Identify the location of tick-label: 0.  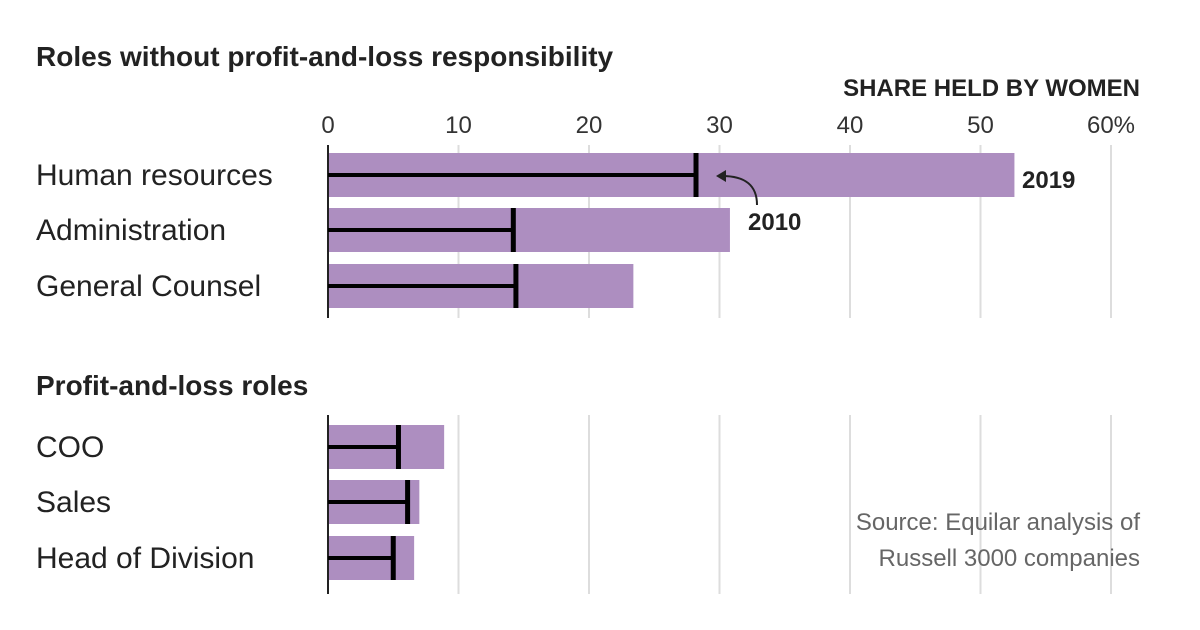
(327, 125).